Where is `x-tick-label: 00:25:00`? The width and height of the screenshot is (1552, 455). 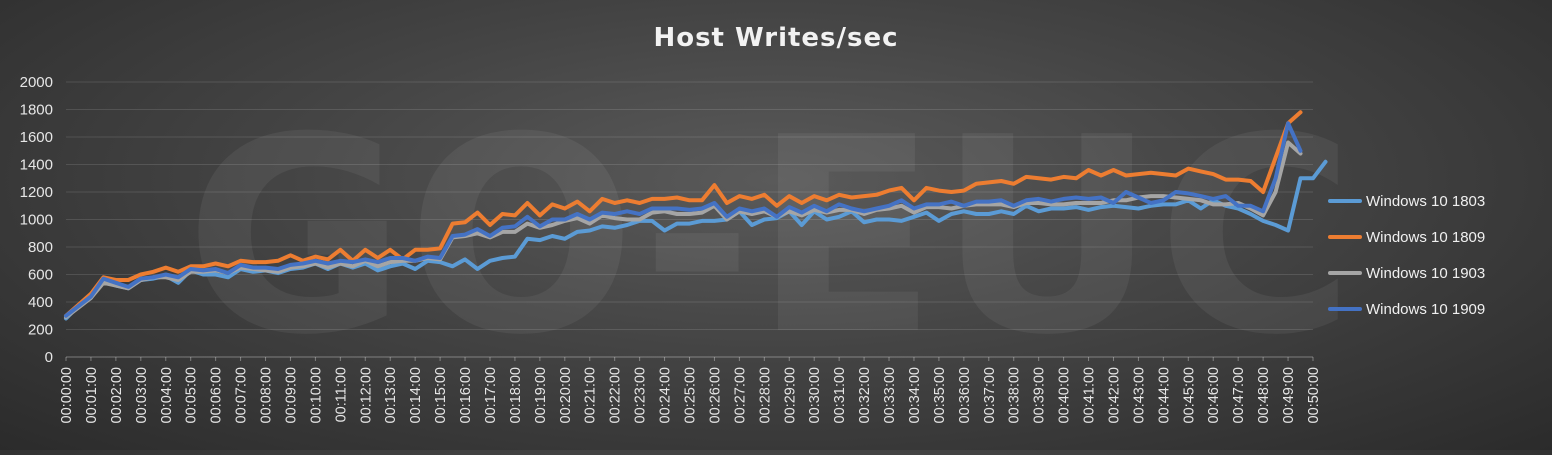 x-tick-label: 00:25:00 is located at coordinates (691, 395).